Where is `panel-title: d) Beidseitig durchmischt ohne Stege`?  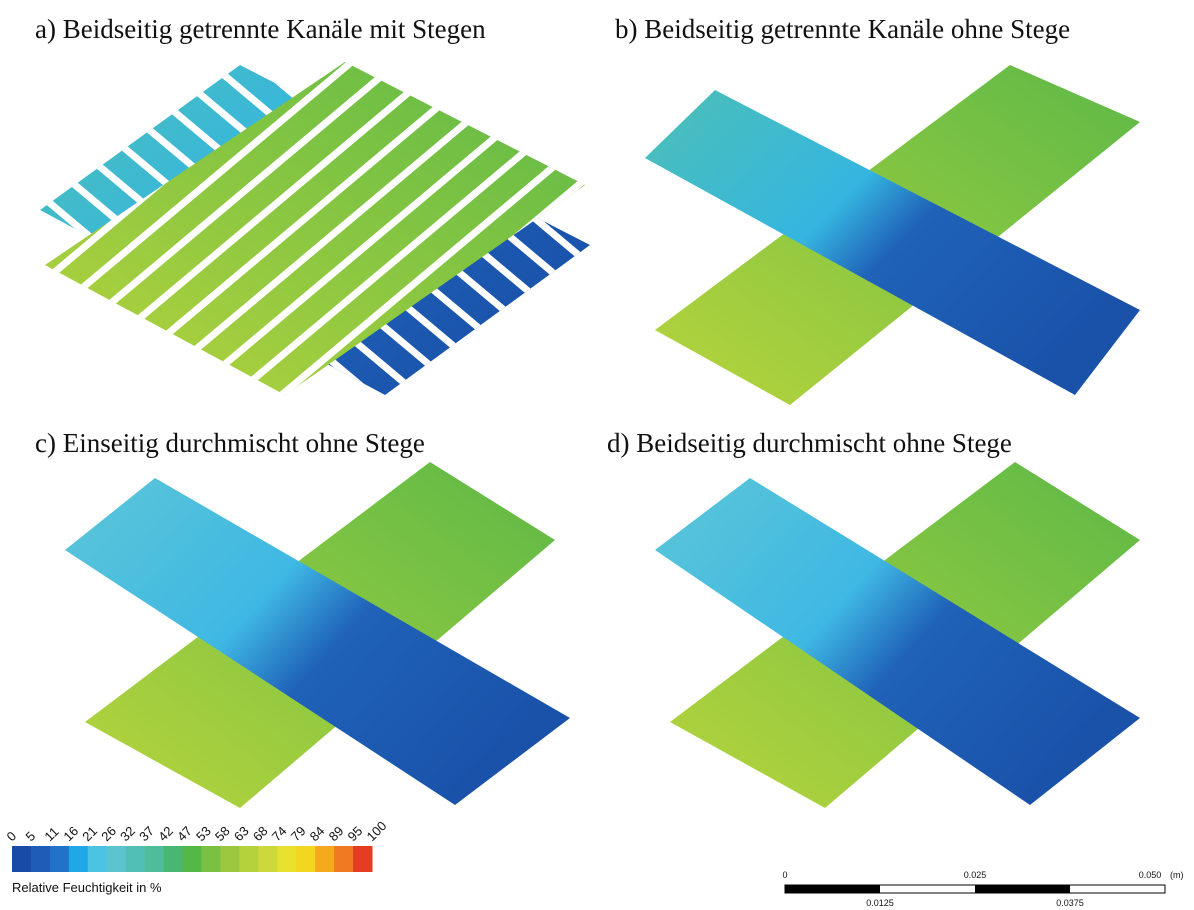 panel-title: d) Beidseitig durchmischt ohne Stege is located at coordinates (809, 443).